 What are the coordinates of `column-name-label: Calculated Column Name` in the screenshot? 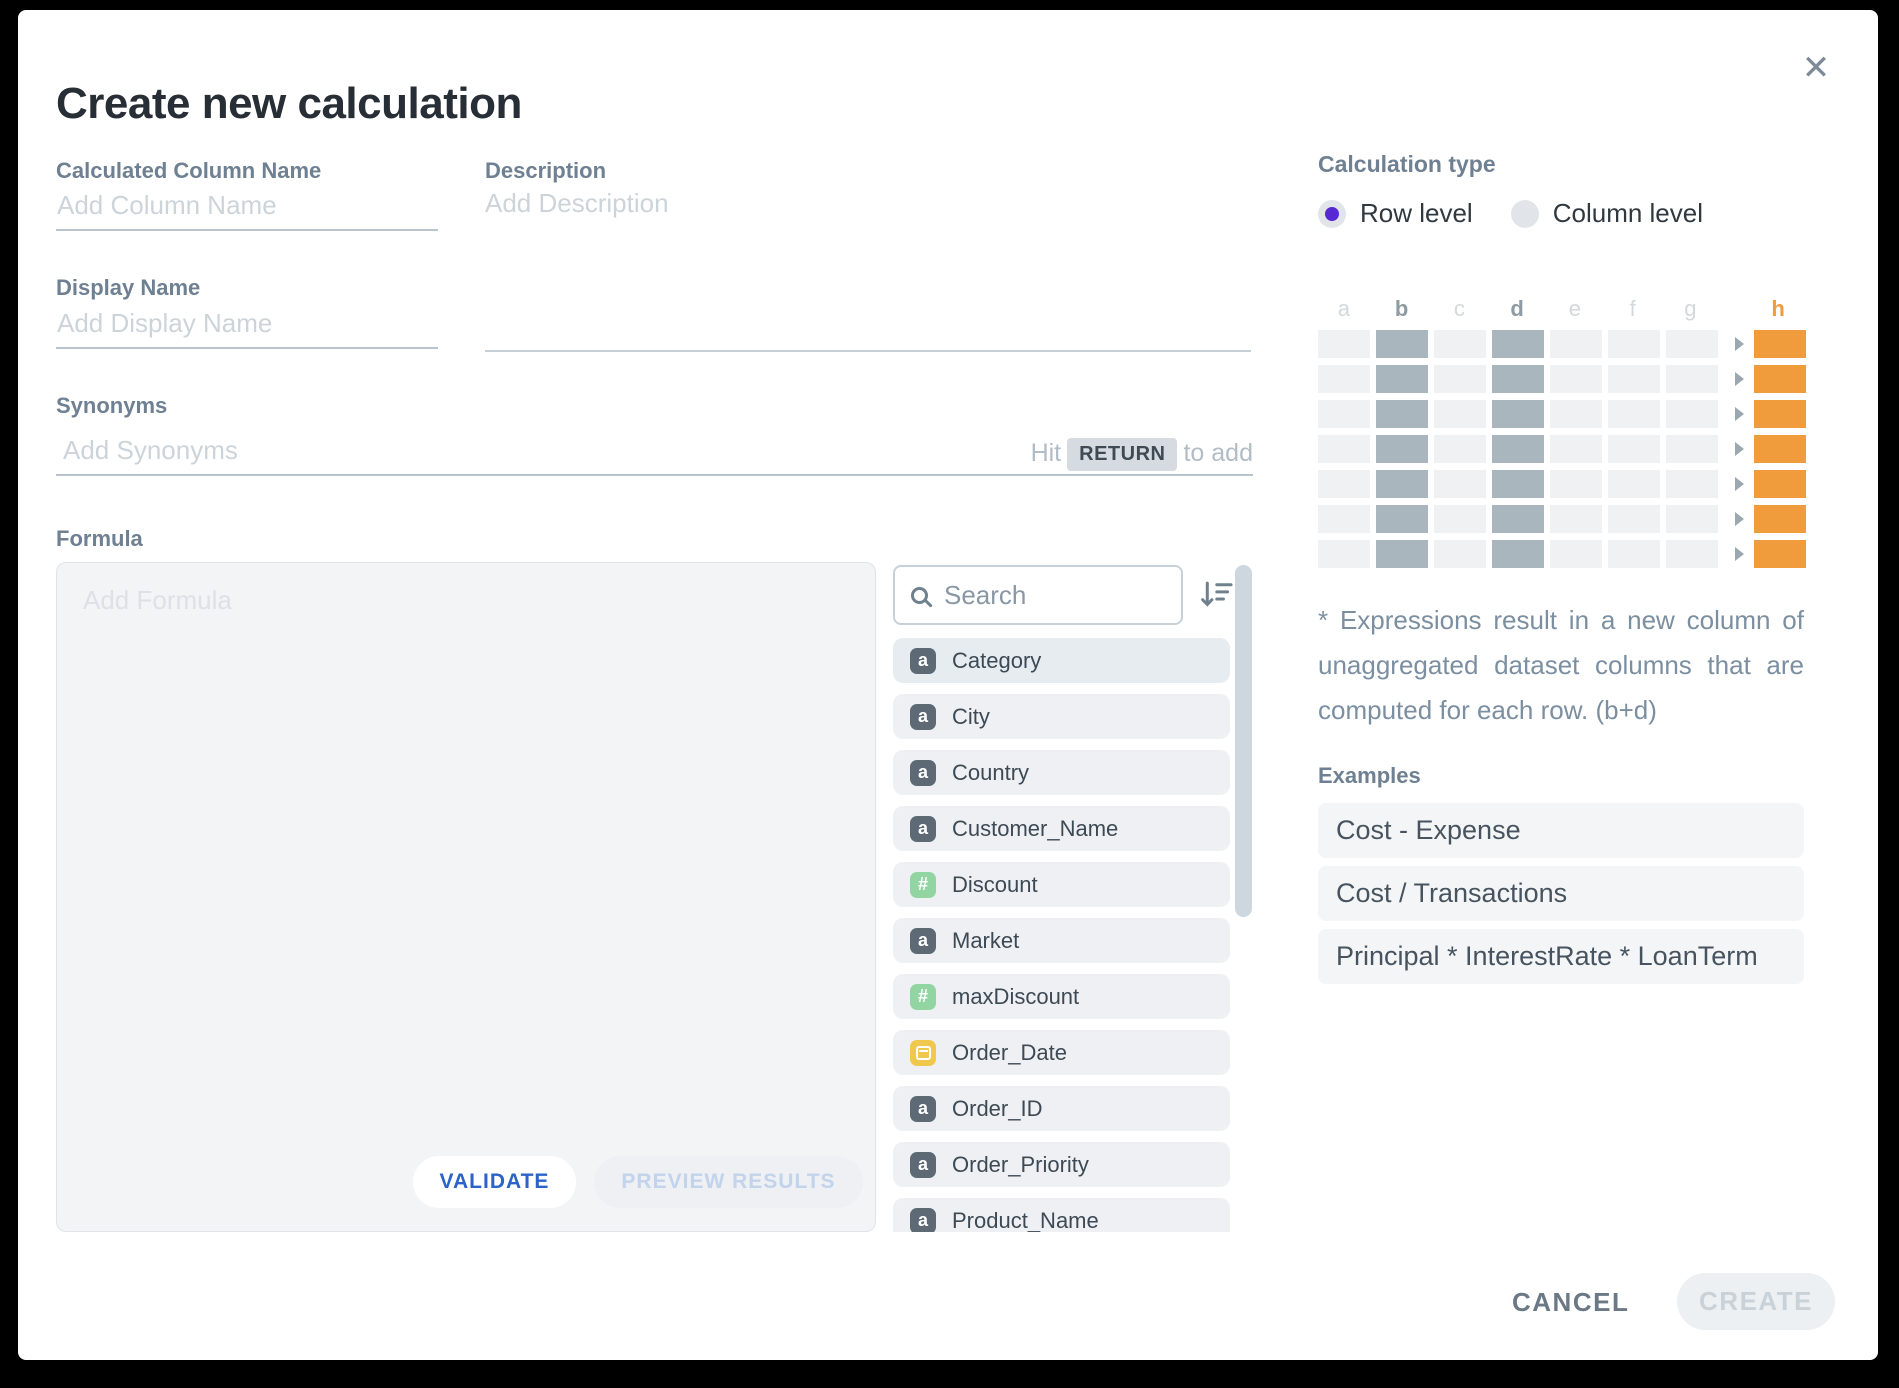 It's located at (189, 170).